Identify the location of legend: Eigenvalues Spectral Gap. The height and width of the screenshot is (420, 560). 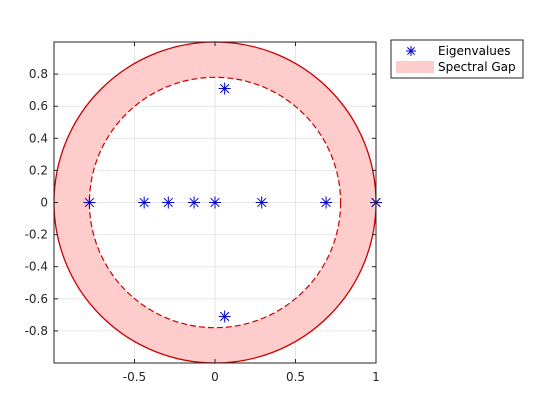
(457, 59).